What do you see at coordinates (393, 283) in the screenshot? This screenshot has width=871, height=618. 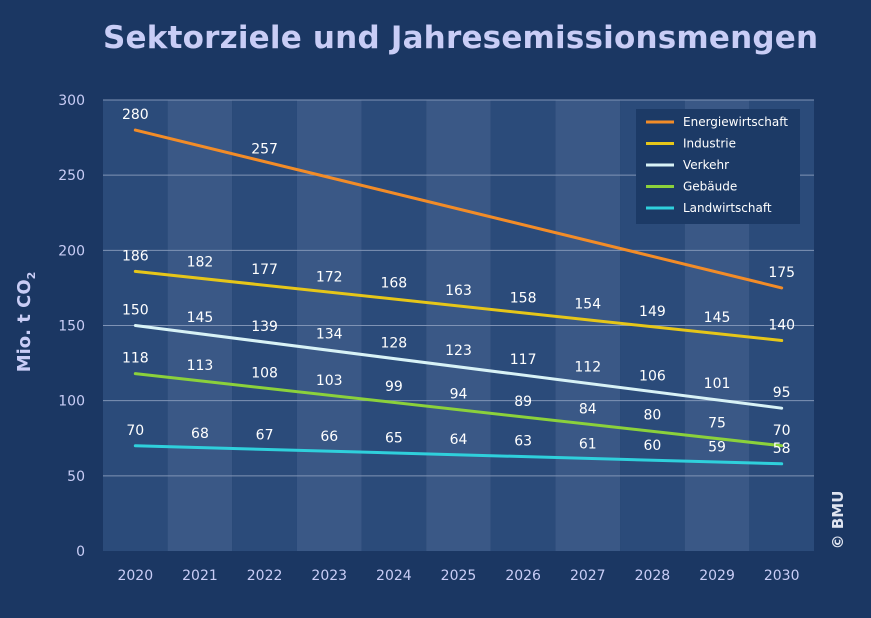 I see `data-label: 168` at bounding box center [393, 283].